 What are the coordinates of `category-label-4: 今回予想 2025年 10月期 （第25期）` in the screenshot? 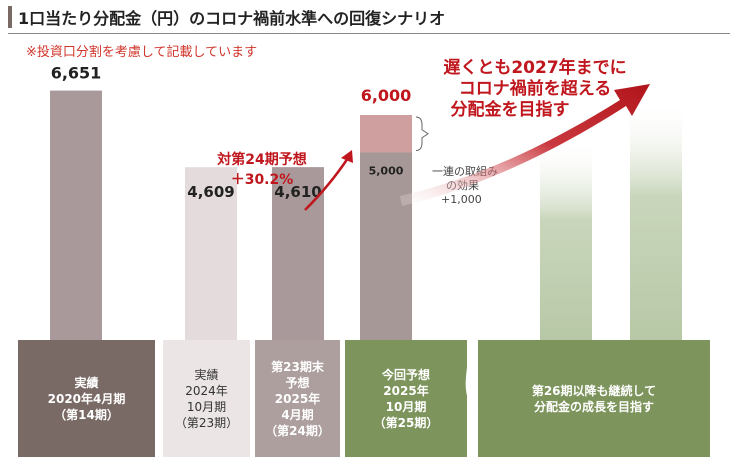 It's located at (406, 399).